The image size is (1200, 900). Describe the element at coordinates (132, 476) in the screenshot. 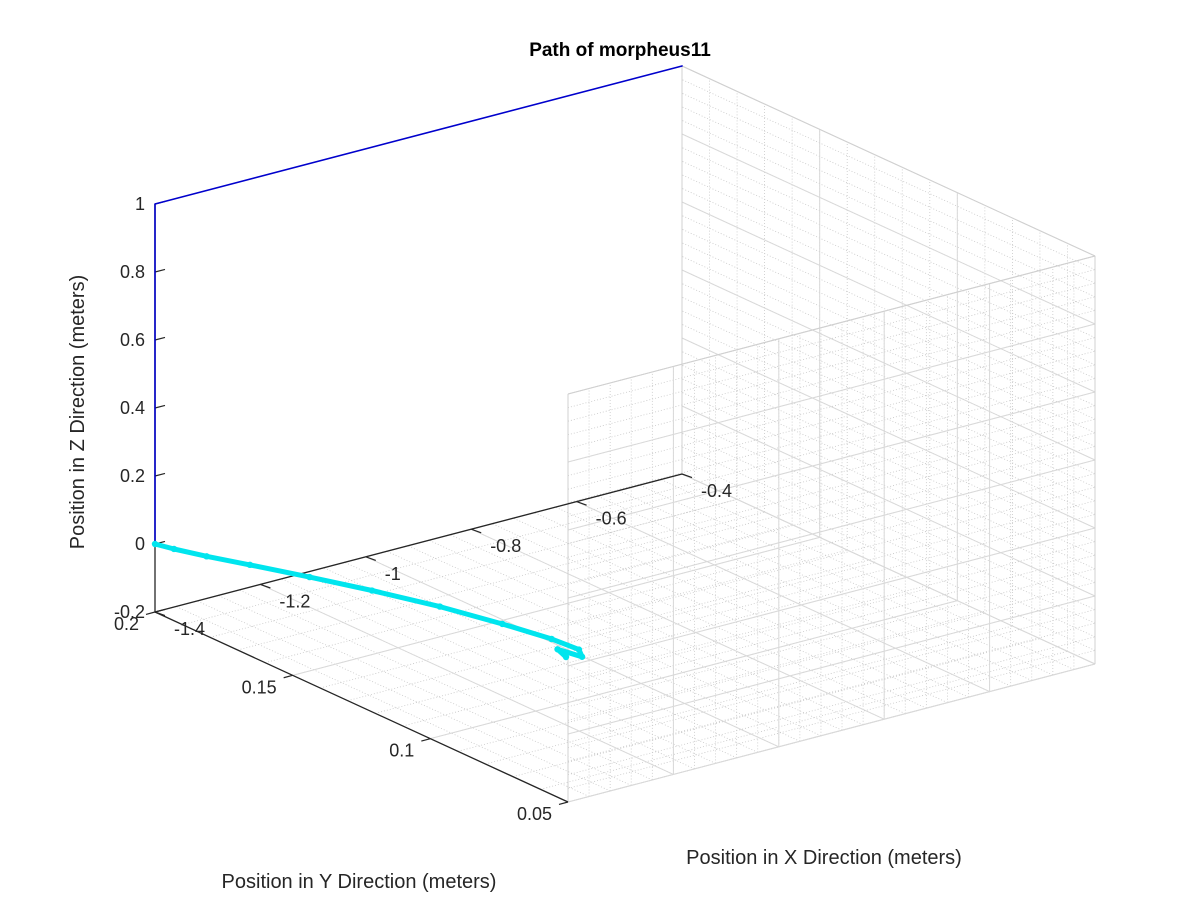

I see `z-tick-label: 0.2` at that location.